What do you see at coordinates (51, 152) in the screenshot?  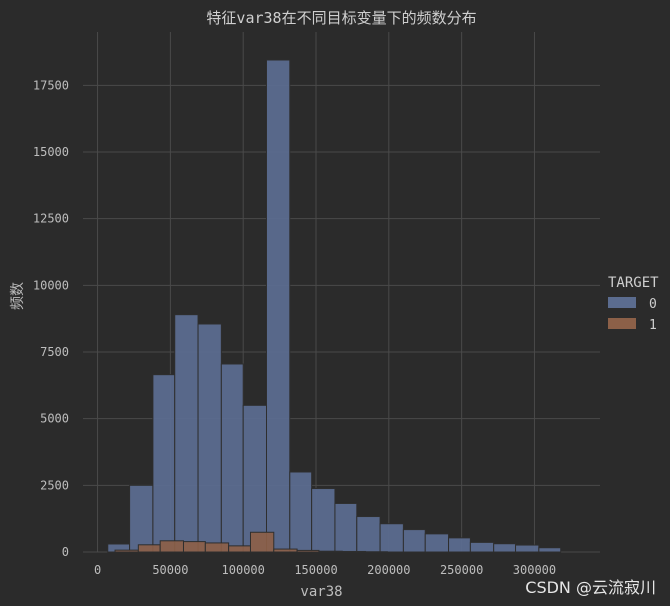 I see `y-tick-label: 15000` at bounding box center [51, 152].